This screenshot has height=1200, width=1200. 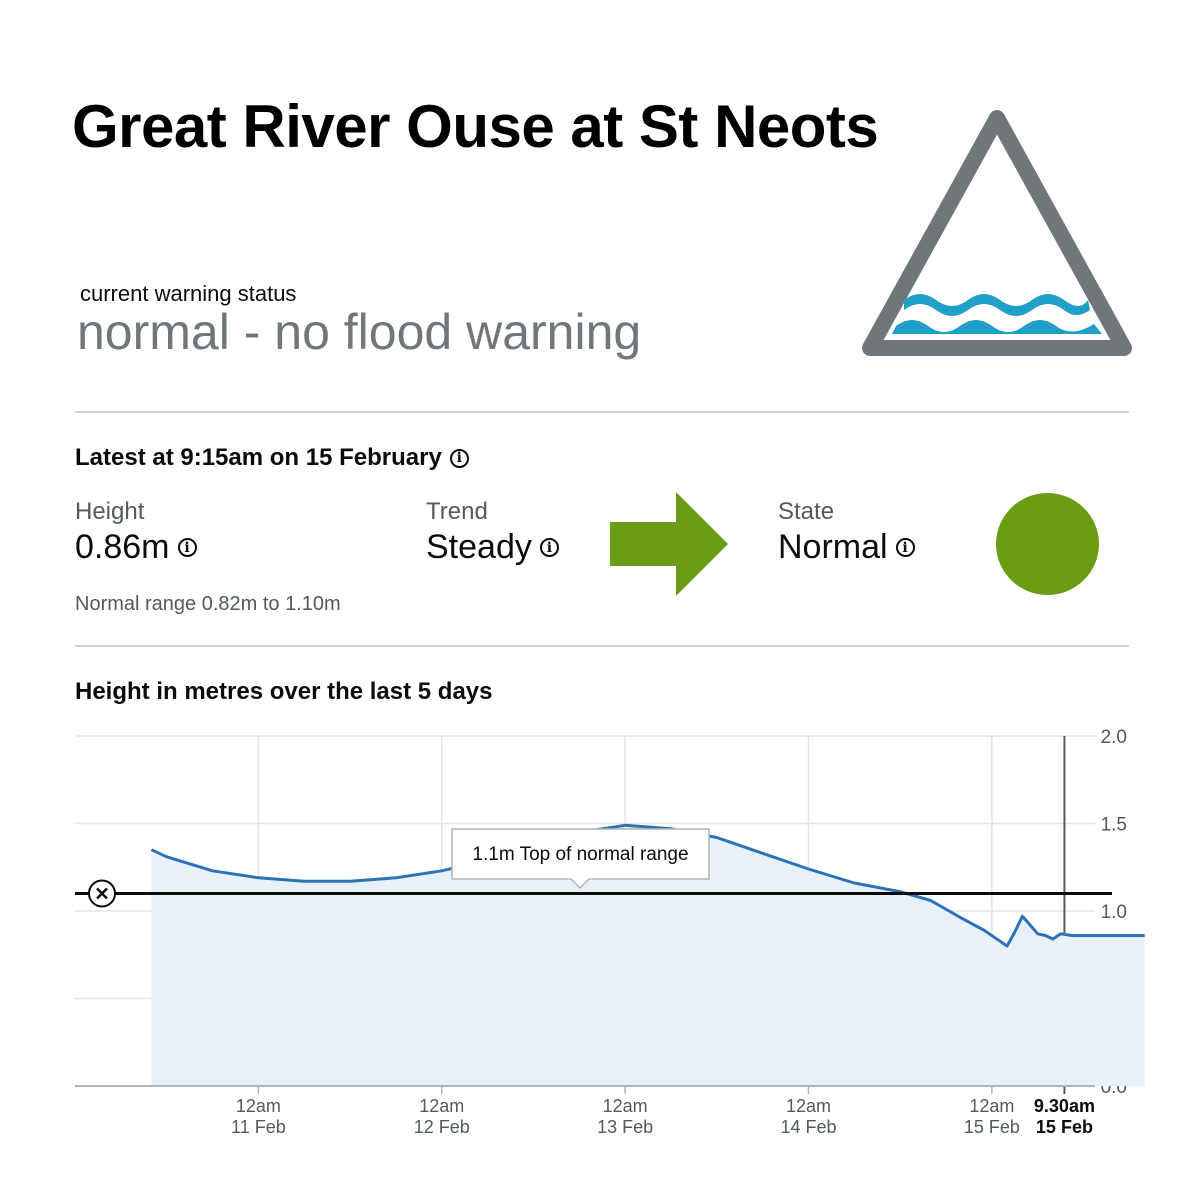 What do you see at coordinates (208, 604) in the screenshot?
I see `normal-range: Normal range 0.82m to 1.10m` at bounding box center [208, 604].